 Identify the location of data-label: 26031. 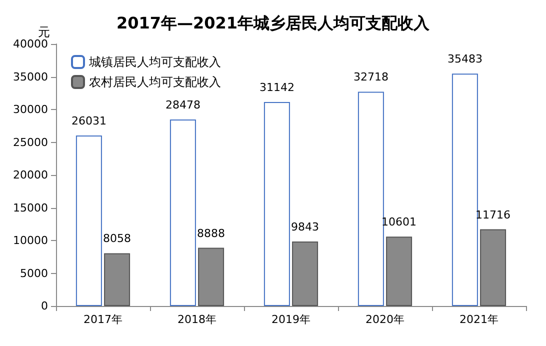
(88, 121).